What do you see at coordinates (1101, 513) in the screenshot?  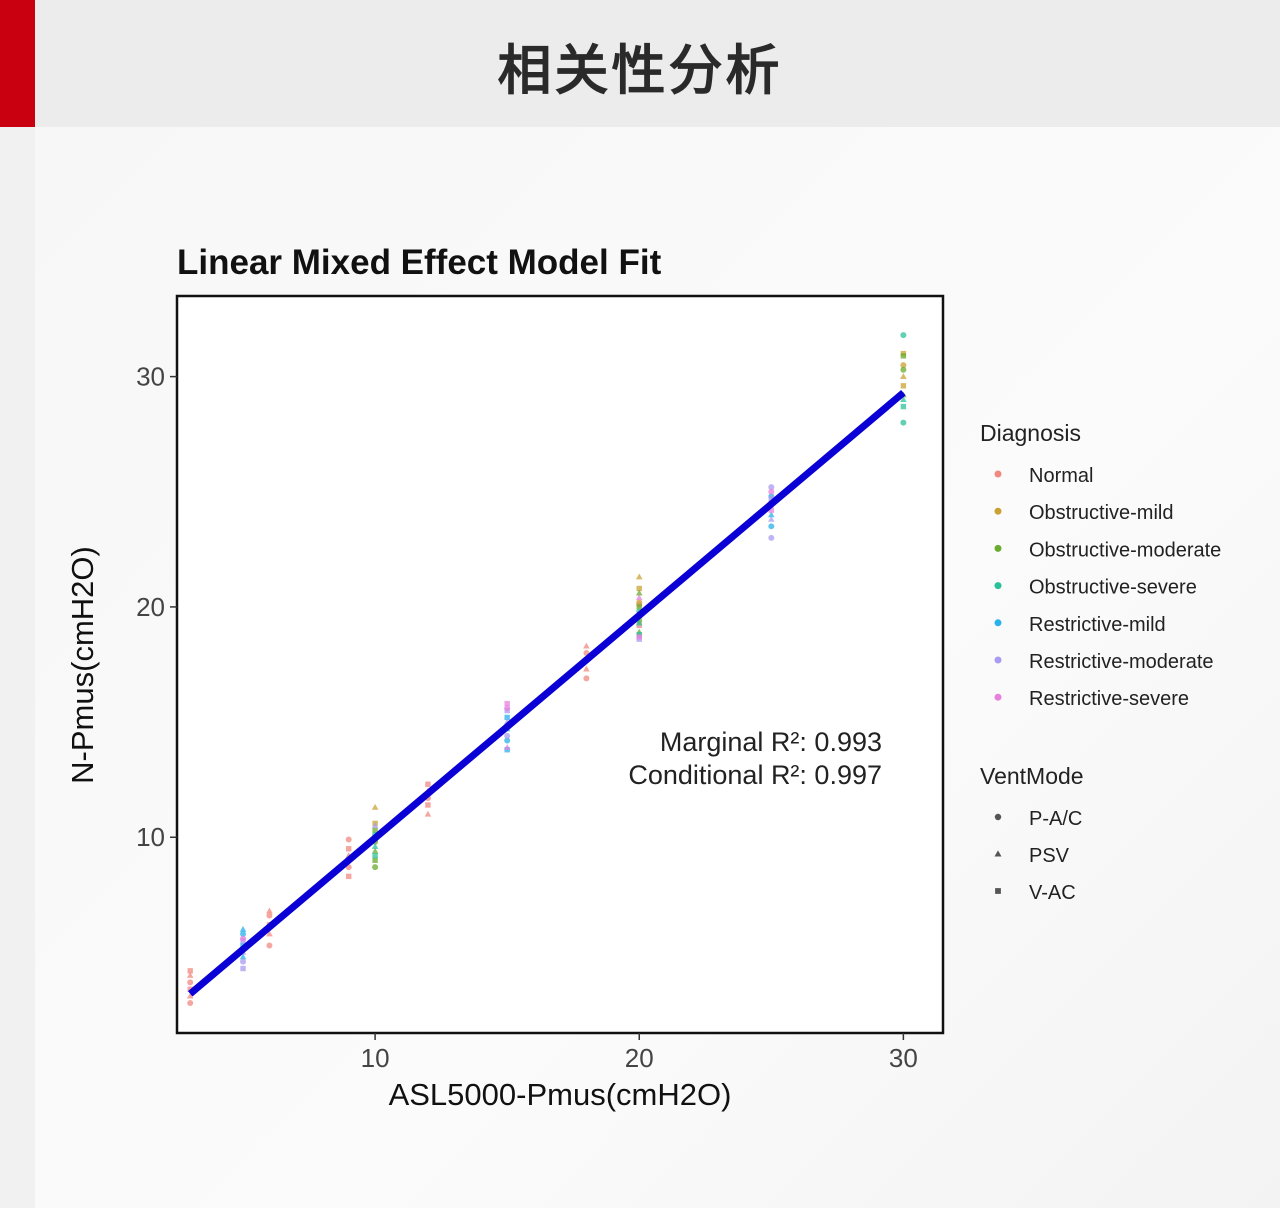 I see `legend-label: Obstructive-mild` at bounding box center [1101, 513].